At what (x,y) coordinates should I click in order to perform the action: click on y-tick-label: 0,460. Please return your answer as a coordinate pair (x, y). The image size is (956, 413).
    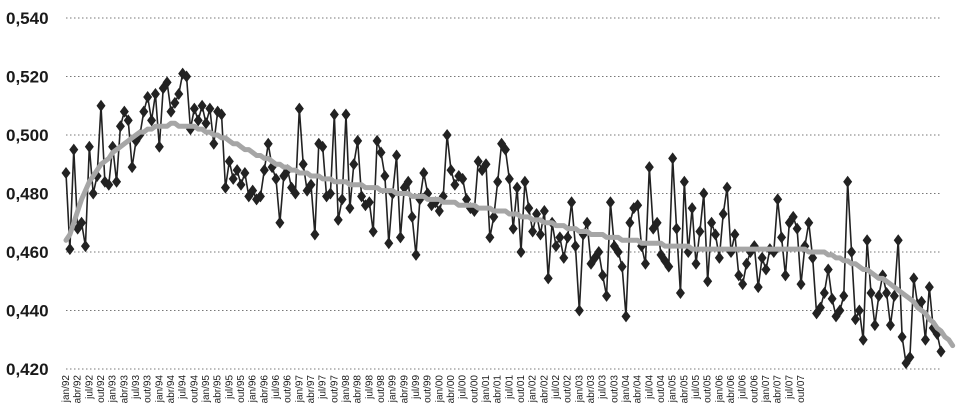
    Looking at the image, I should click on (27, 252).